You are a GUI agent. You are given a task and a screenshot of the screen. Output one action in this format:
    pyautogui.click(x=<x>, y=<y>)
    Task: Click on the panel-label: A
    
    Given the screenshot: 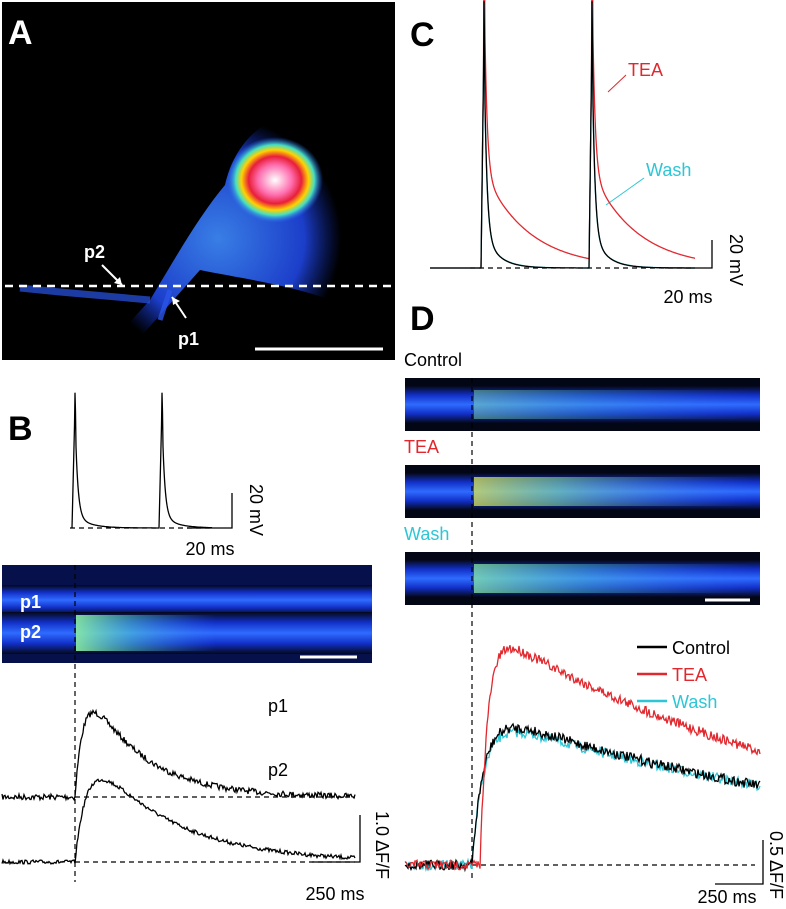 What is the action you would take?
    pyautogui.click(x=20, y=33)
    